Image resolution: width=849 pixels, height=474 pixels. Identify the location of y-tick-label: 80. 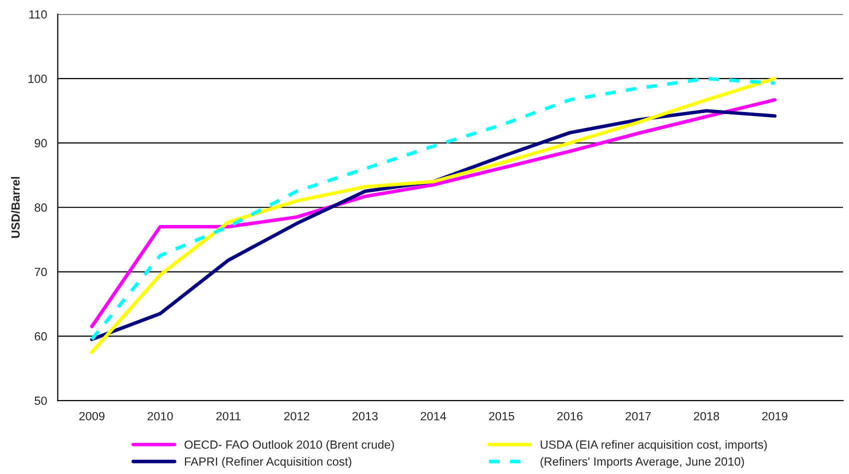
(40, 207).